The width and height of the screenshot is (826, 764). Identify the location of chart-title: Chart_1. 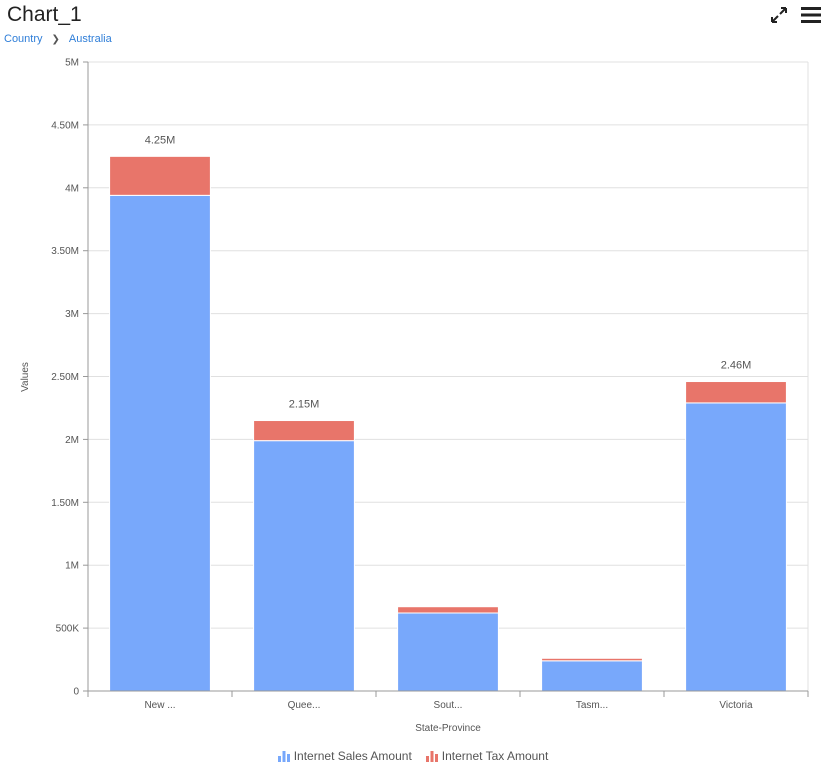
(44, 14).